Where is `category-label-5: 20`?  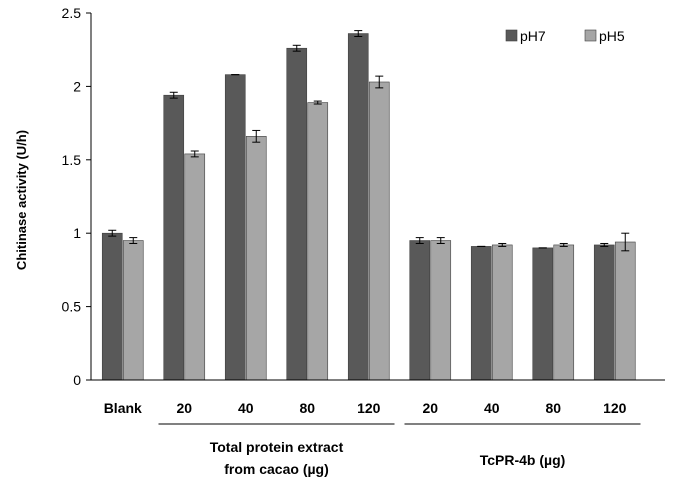
category-label-5: 20 is located at coordinates (430, 408).